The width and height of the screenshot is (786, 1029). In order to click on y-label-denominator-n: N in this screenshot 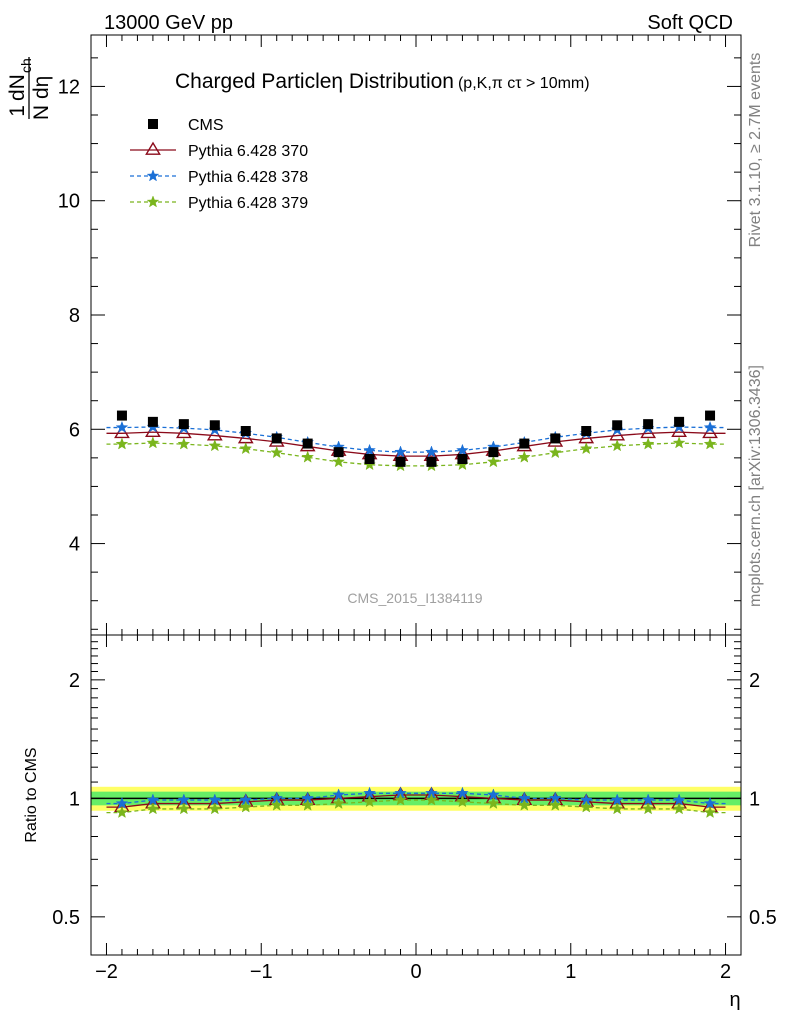, I will do `click(41, 112)`.